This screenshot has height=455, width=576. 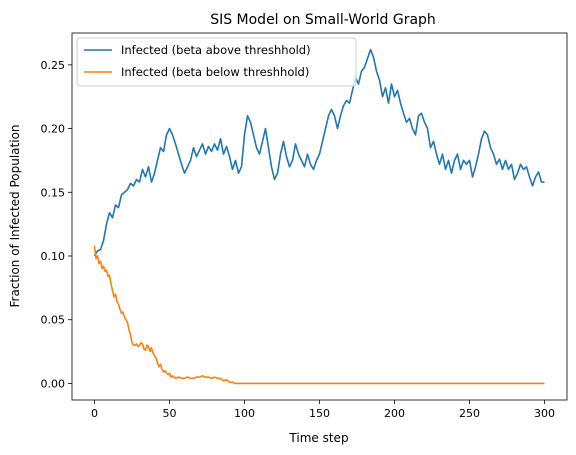 What do you see at coordinates (53, 65) in the screenshot?
I see `y-tick-label: 0.25` at bounding box center [53, 65].